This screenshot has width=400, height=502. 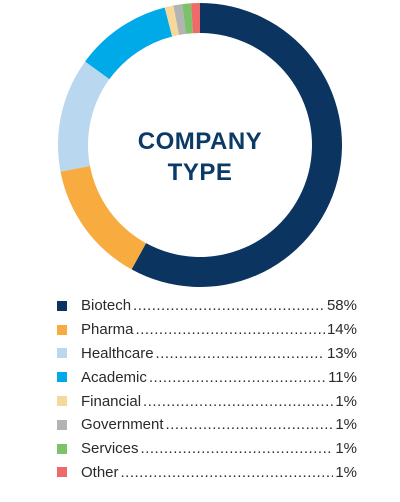 What do you see at coordinates (342, 377) in the screenshot?
I see `legend-value: 11%` at bounding box center [342, 377].